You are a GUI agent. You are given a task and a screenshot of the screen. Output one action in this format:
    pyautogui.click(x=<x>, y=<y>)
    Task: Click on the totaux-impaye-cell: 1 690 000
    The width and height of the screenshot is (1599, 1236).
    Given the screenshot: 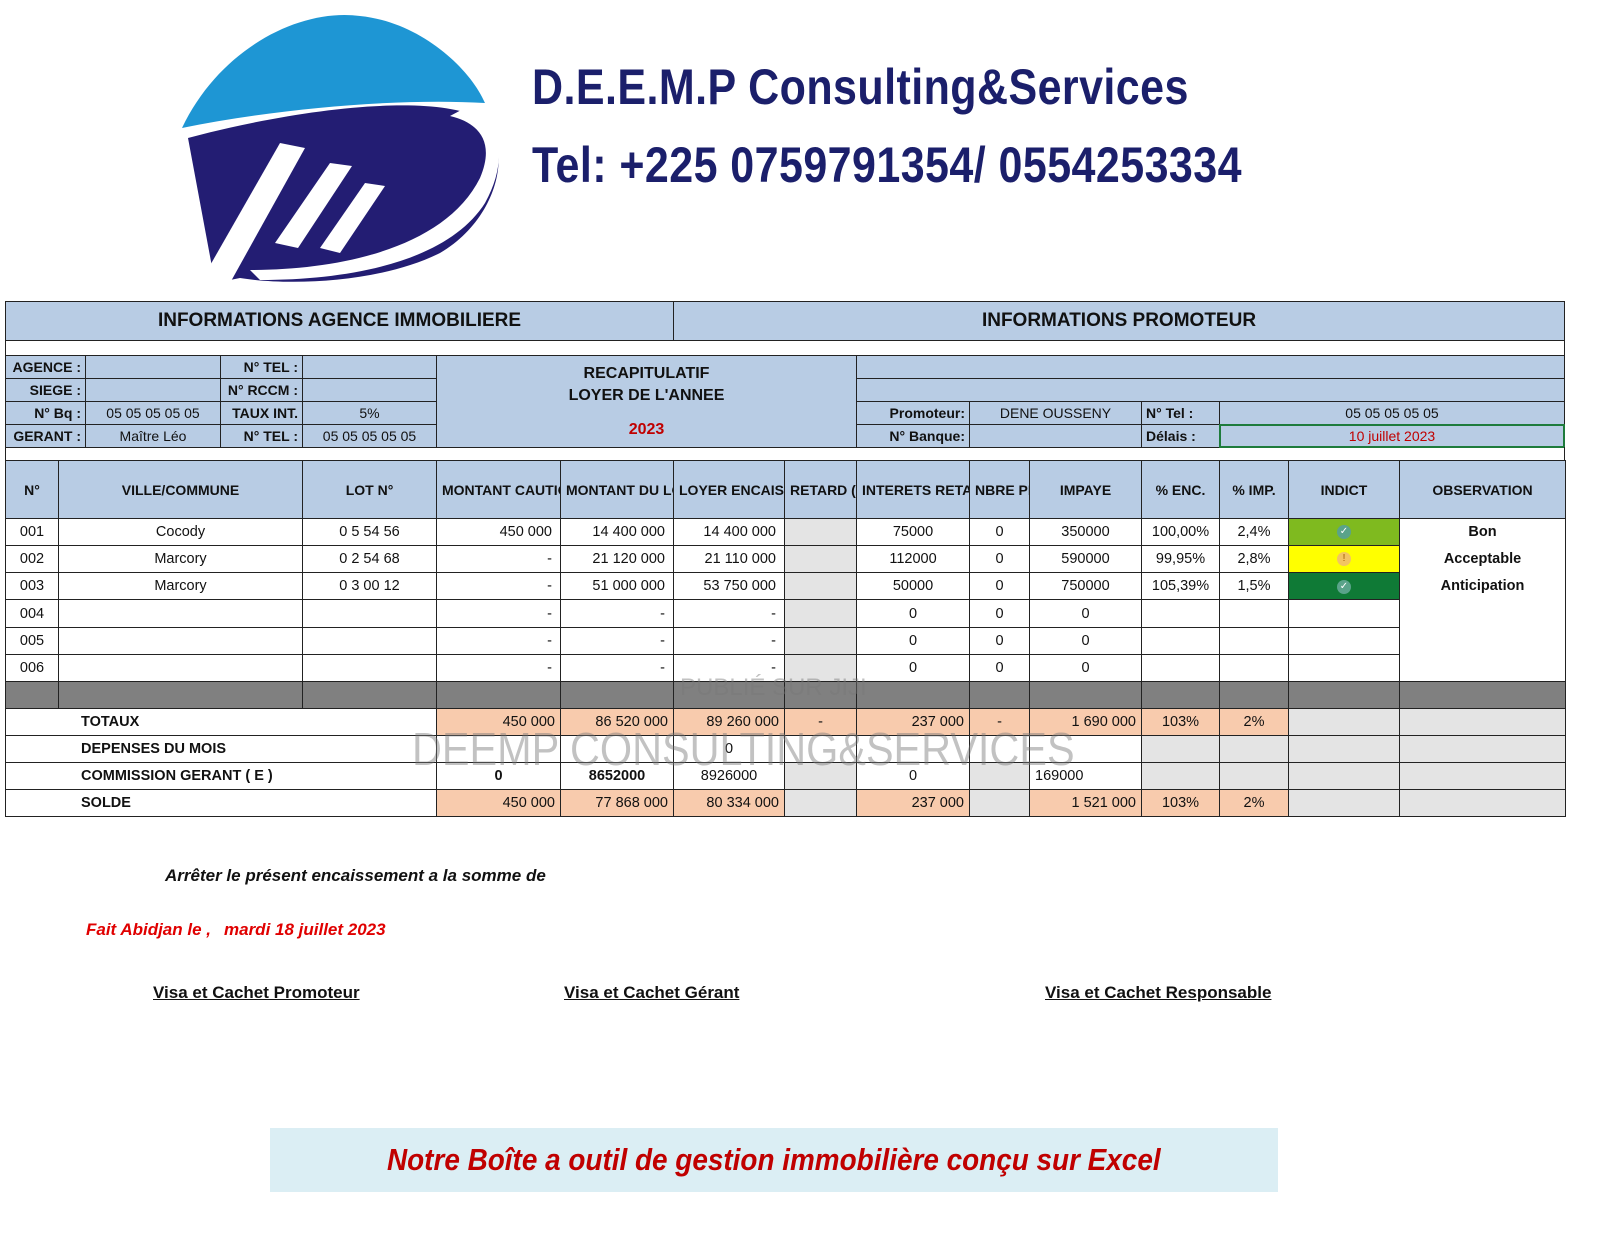 What is the action you would take?
    pyautogui.click(x=1085, y=722)
    